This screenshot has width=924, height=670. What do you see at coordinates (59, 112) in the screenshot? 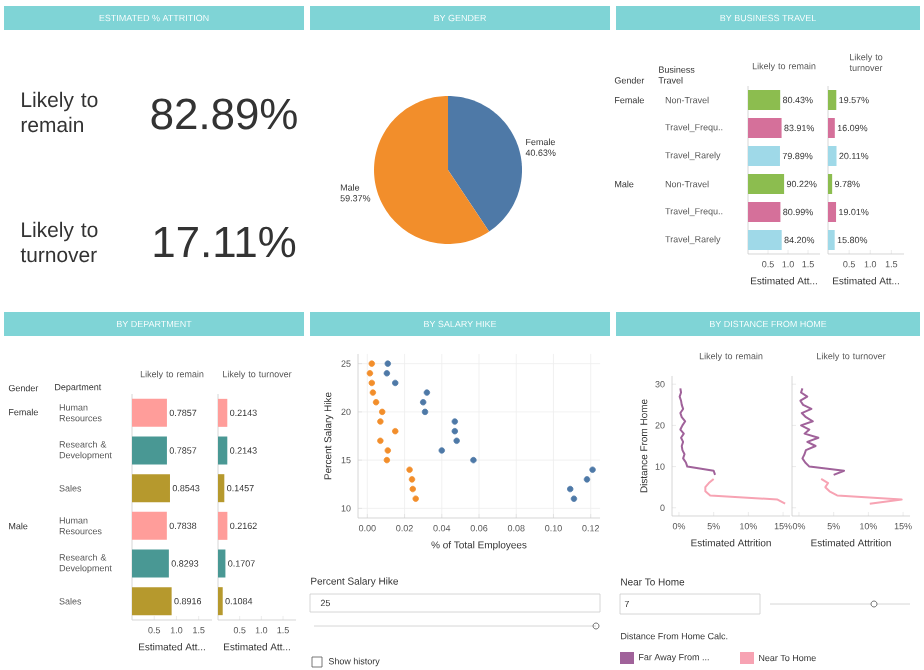
I see `text: Likely to remain` at bounding box center [59, 112].